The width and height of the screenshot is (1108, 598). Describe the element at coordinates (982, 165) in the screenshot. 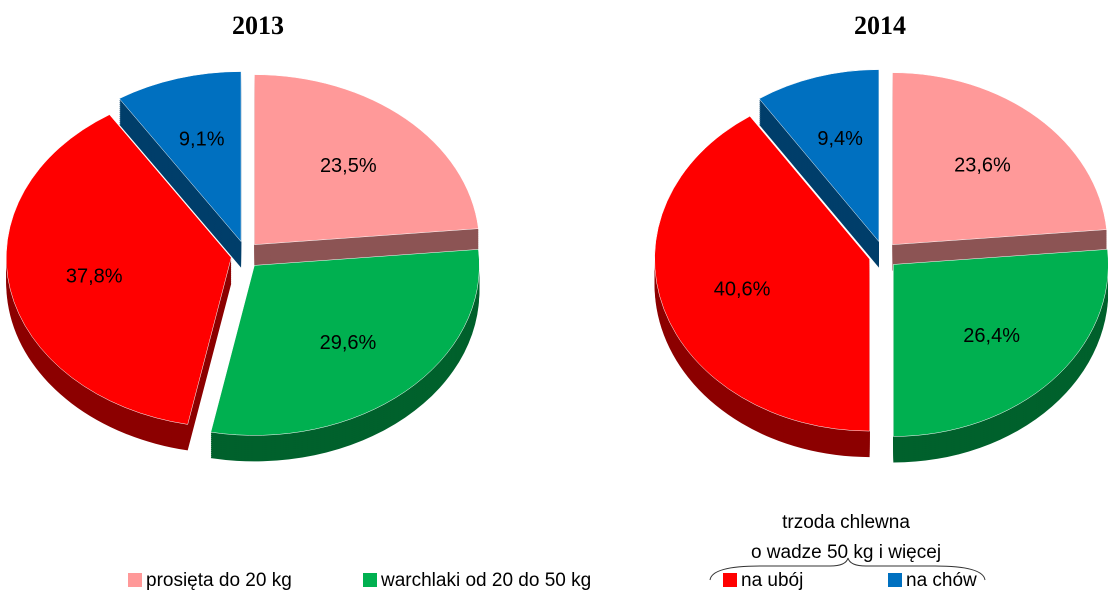

I see `value-label: 23,6%` at that location.